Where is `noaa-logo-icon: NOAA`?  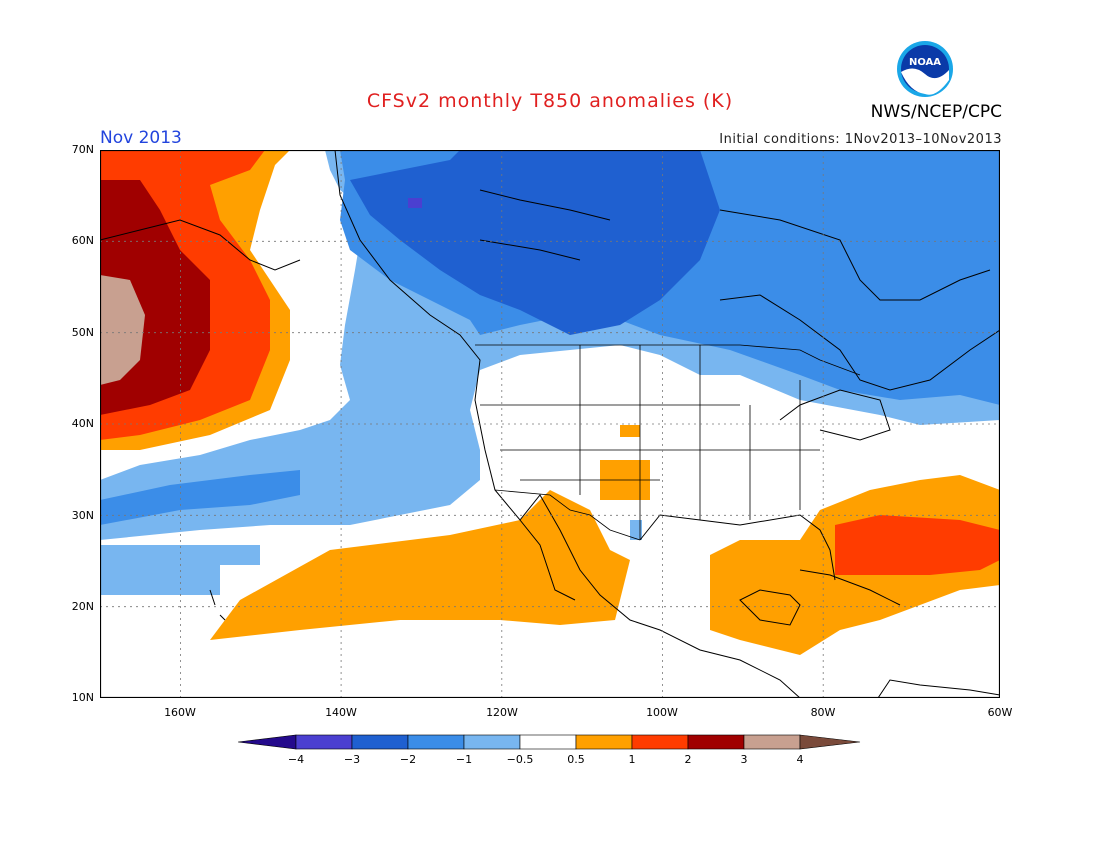
noaa-logo-icon: NOAA is located at coordinates (925, 69).